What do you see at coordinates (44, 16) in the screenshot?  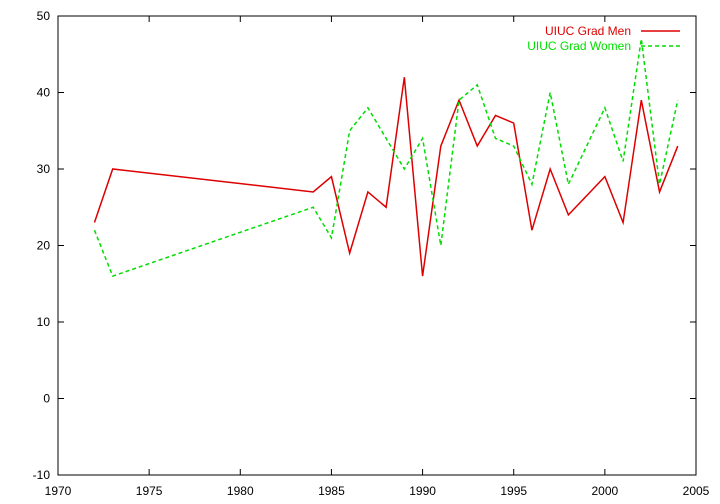 I see `y-tick-label: 50` at bounding box center [44, 16].